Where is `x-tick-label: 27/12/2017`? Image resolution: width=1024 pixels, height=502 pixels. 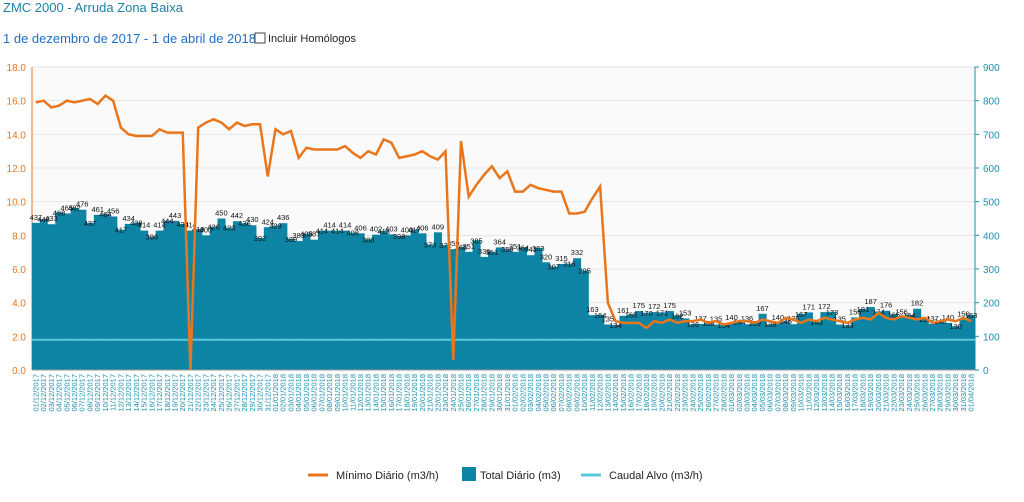 x-tick-label: 27/12/2017 is located at coordinates (236, 393).